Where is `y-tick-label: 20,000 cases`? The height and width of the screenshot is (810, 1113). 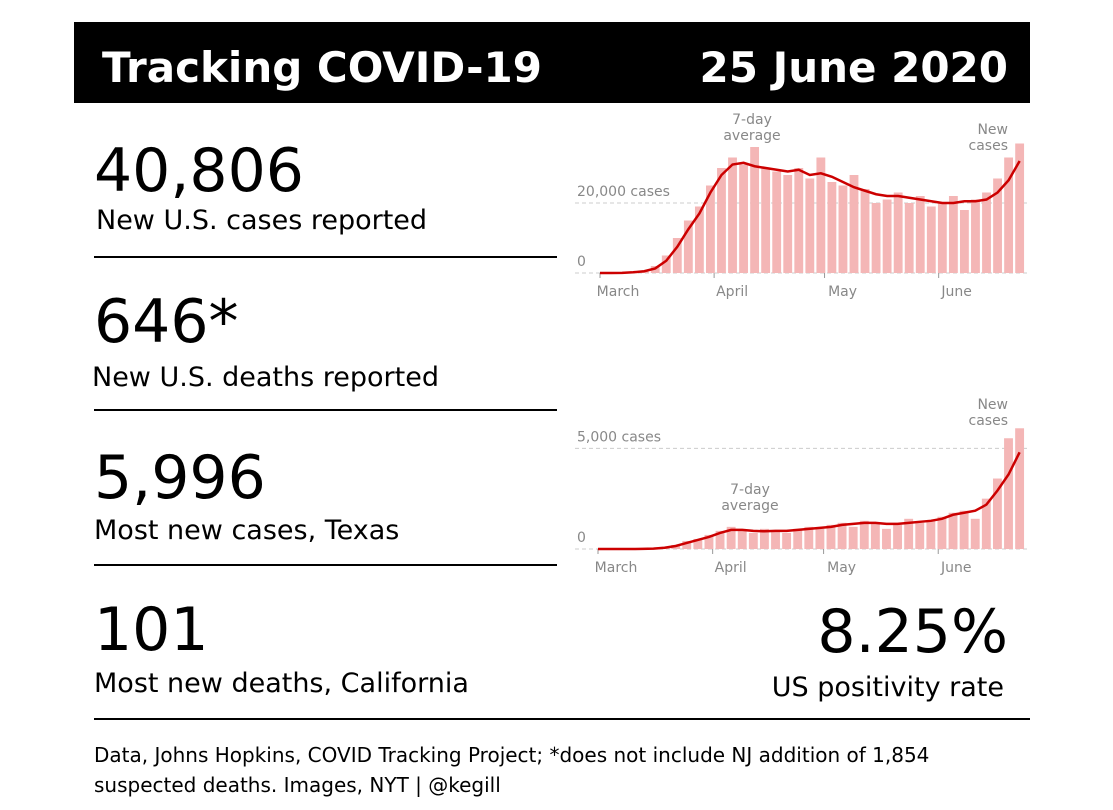
y-tick-label: 20,000 cases is located at coordinates (623, 192).